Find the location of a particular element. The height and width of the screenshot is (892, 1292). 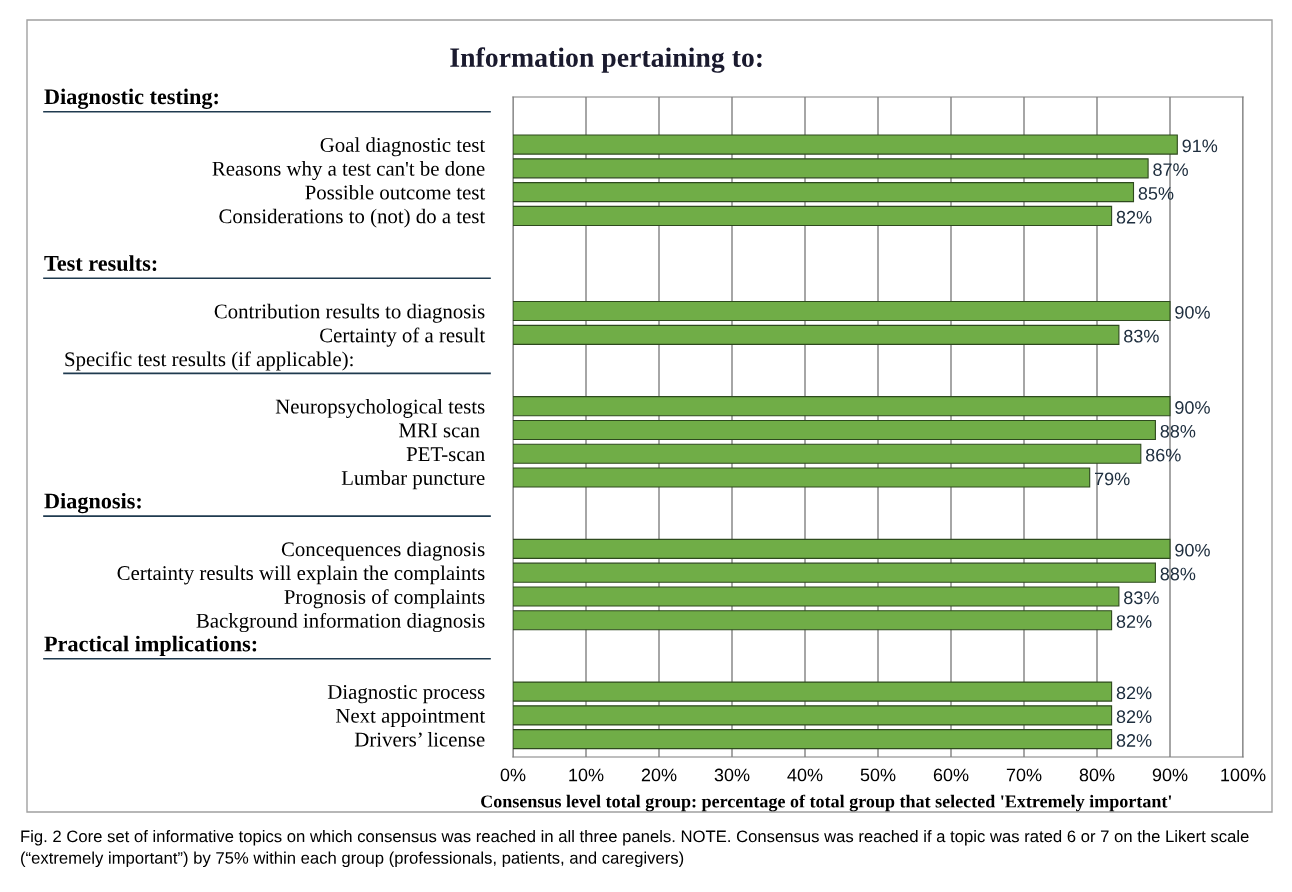

x-tick-label: 100% is located at coordinates (1243, 775).